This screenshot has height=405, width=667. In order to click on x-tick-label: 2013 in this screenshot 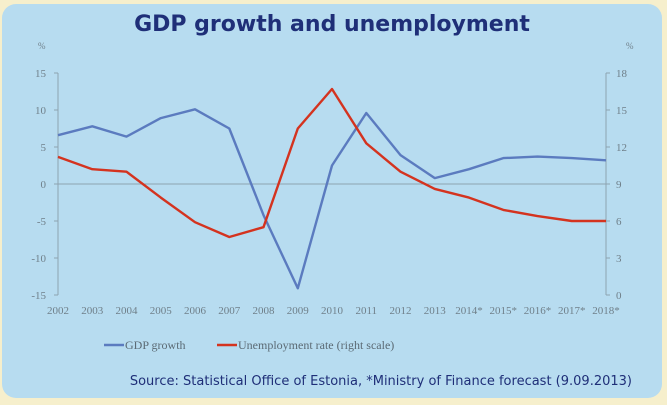, I will do `click(435, 311)`.